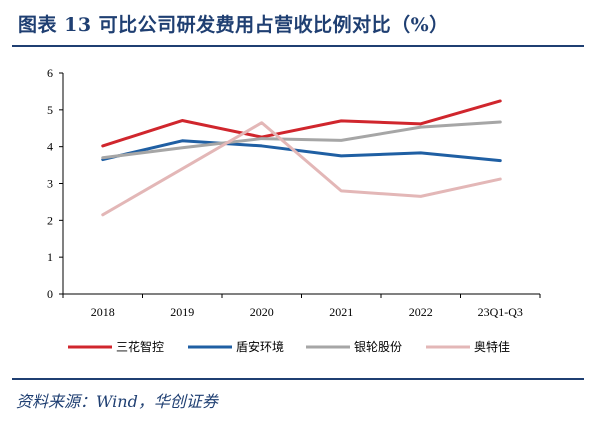  I want to click on legend-label-4: 奥特佳, so click(492, 346).